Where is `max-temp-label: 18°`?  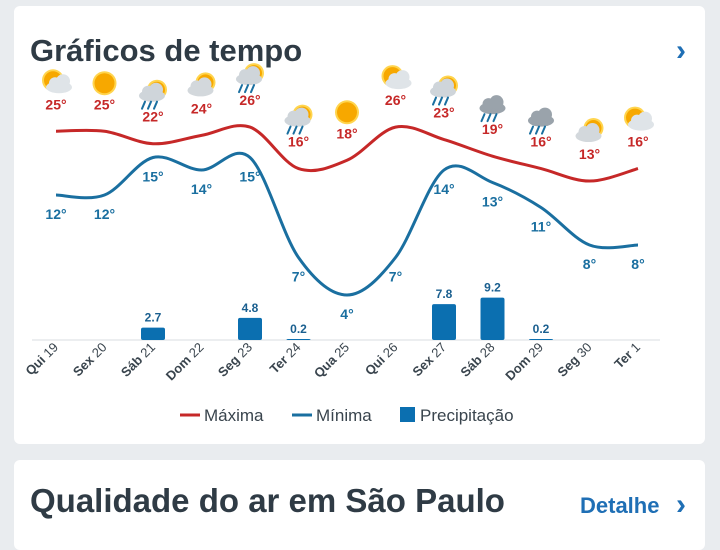
max-temp-label: 18° is located at coordinates (346, 133).